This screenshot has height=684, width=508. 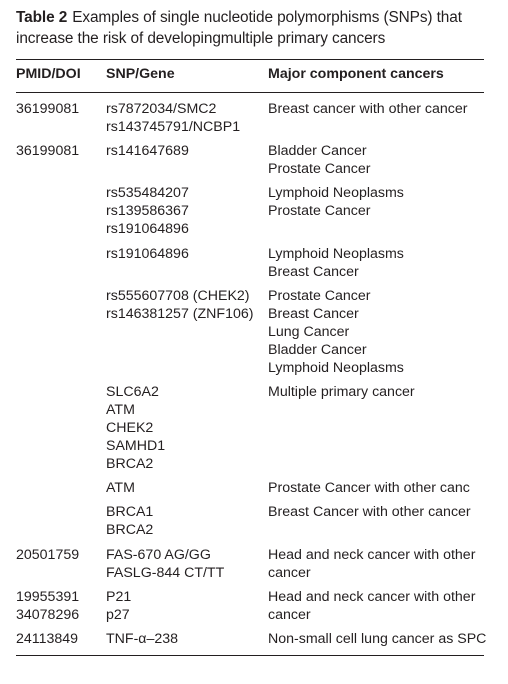 I want to click on cell-snp: BRCA1 BRCA2, so click(x=129, y=521).